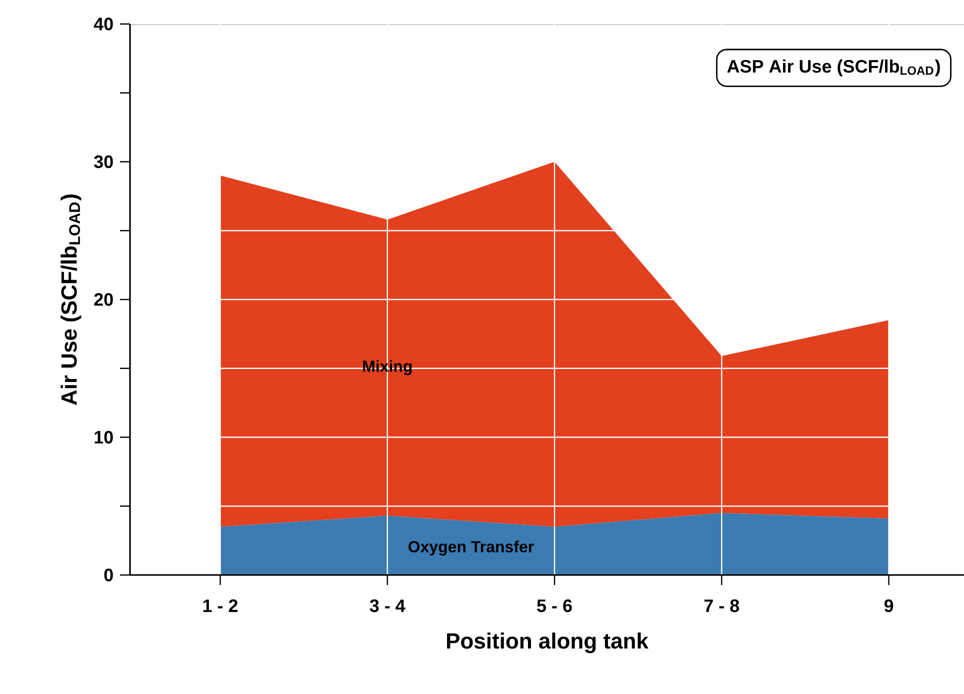 This screenshot has height=694, width=964. What do you see at coordinates (722, 605) in the screenshot?
I see `x-tick-label: 7 - 8` at bounding box center [722, 605].